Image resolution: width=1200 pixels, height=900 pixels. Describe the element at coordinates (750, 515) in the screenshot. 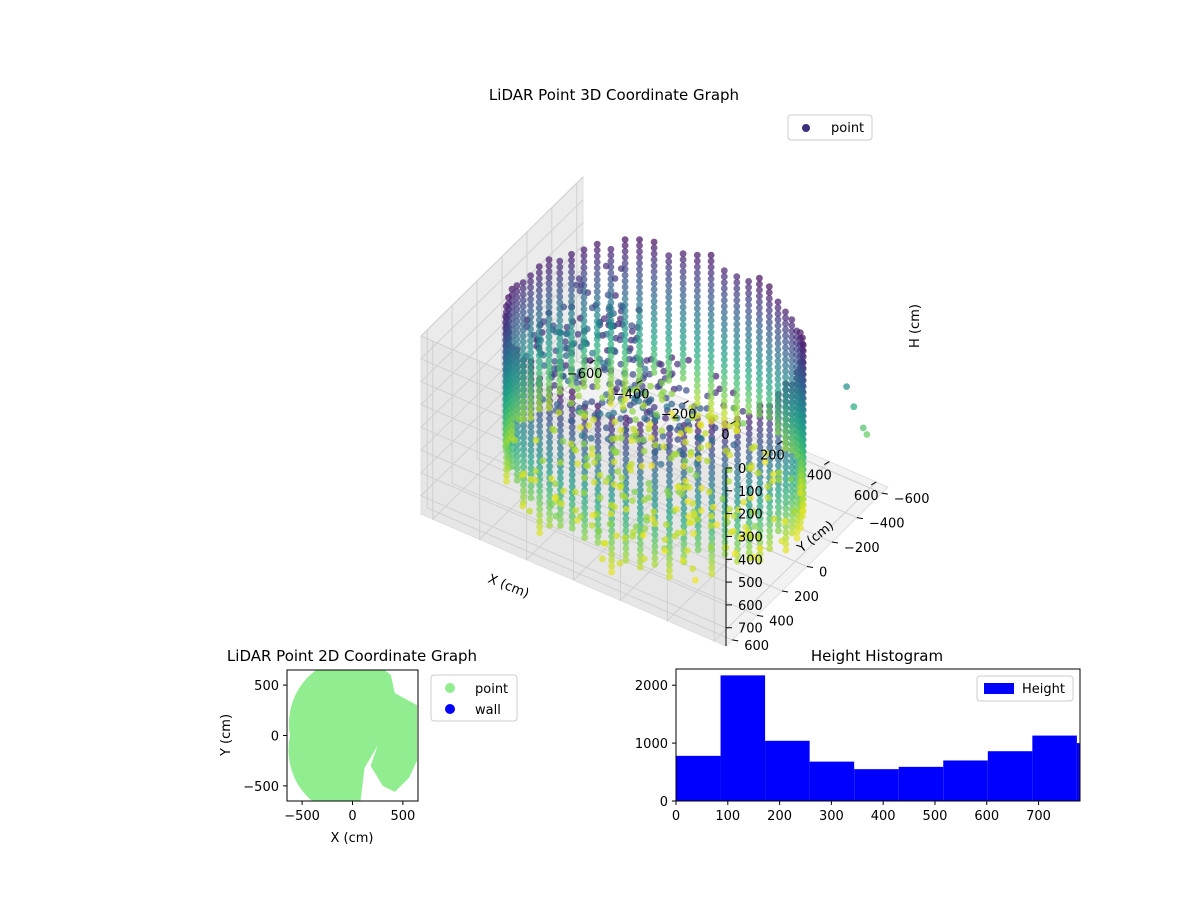

I see `z-tick-label-3d: 200` at that location.